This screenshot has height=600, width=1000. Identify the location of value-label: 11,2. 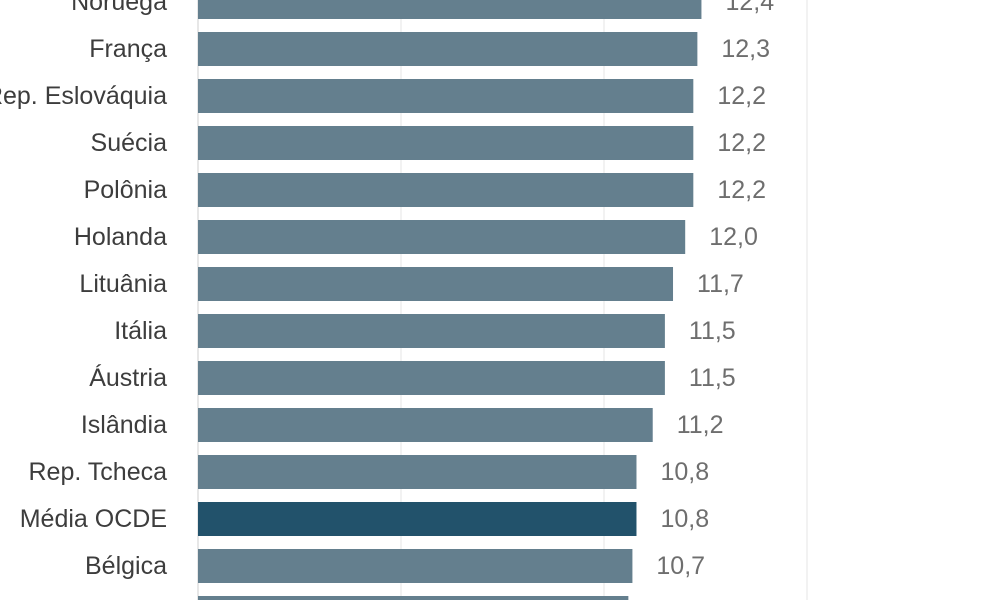
(700, 425).